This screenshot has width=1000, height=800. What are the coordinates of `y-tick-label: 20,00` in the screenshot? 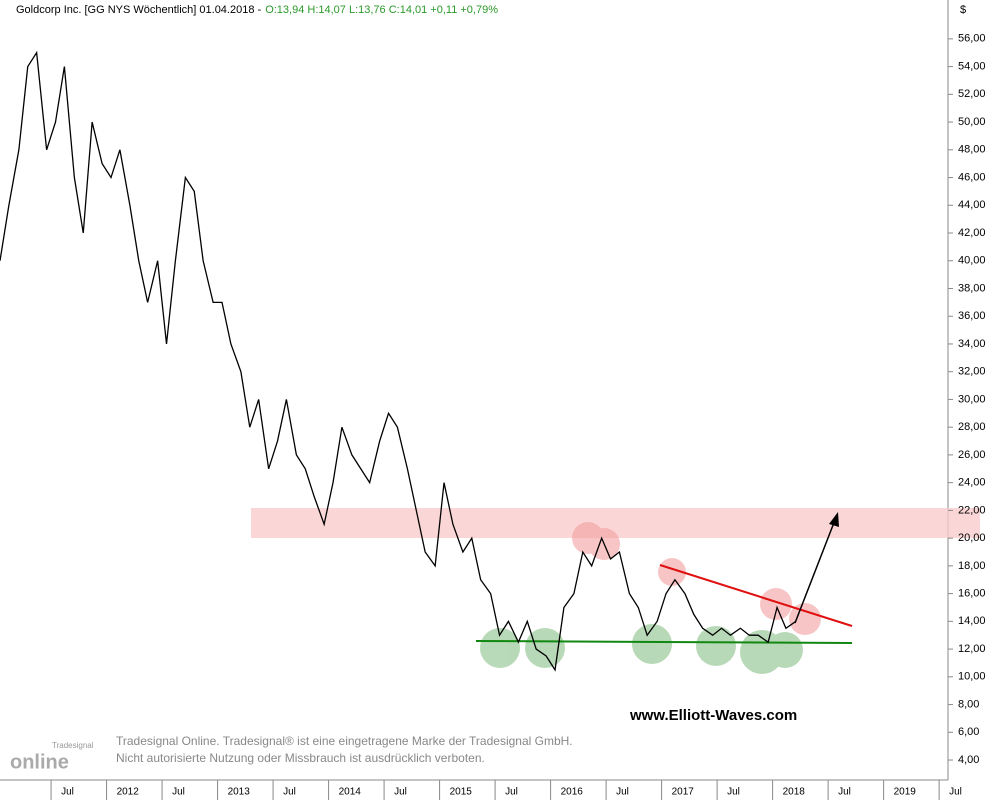 It's located at (972, 538).